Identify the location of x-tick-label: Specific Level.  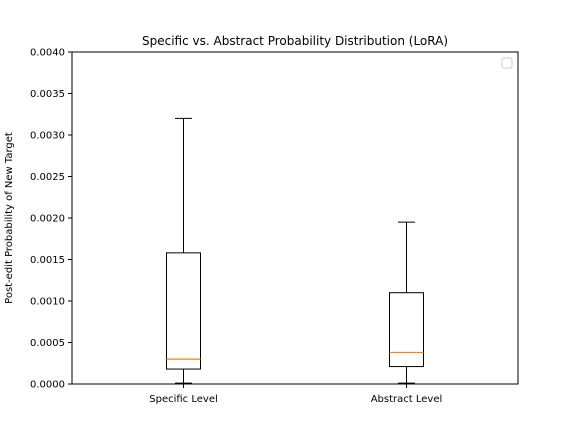
(183, 399).